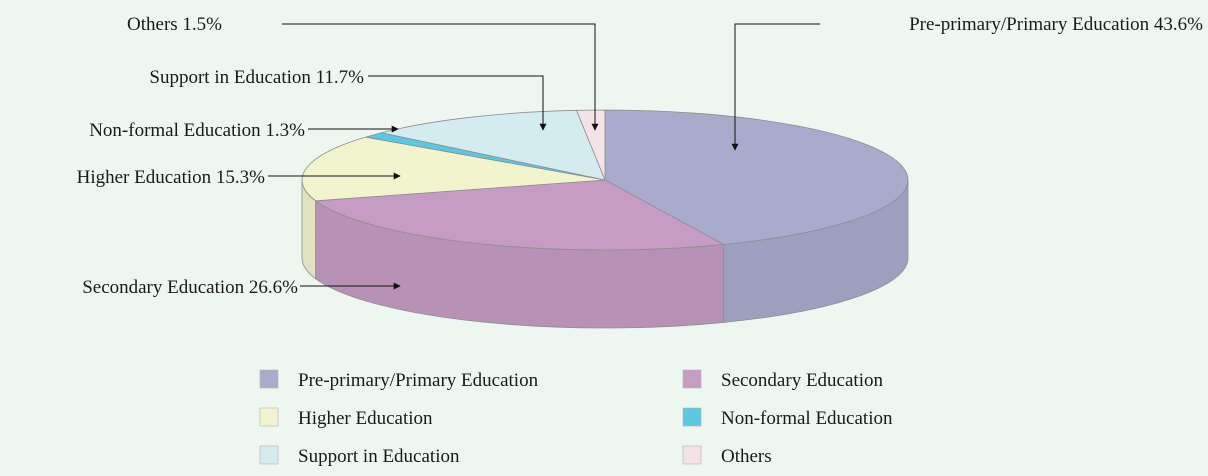 This screenshot has height=476, width=1208. What do you see at coordinates (174, 24) in the screenshot?
I see `slice-label-others: Others 1.5%` at bounding box center [174, 24].